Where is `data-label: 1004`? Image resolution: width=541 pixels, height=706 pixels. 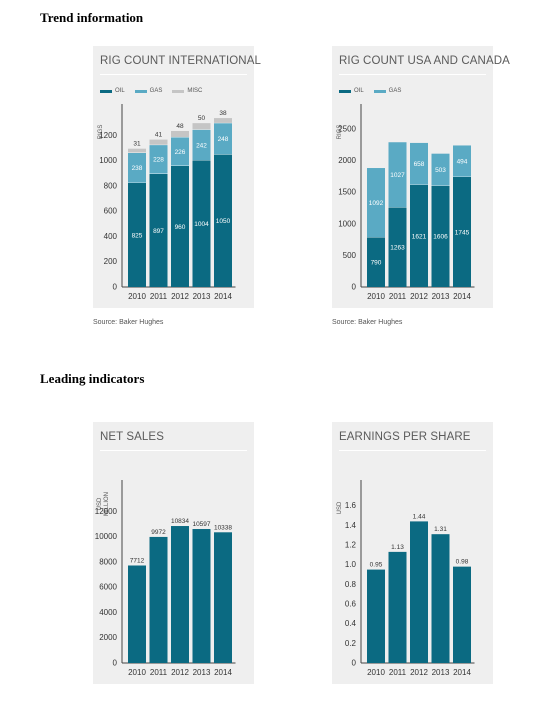
data-label: 1004 is located at coordinates (201, 224).